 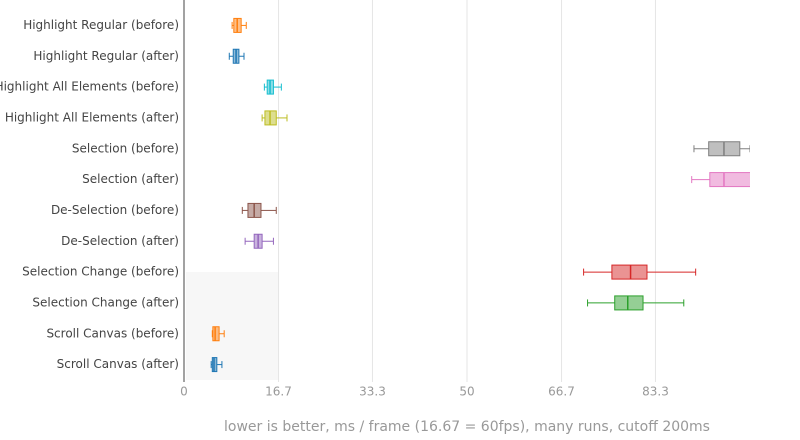 What do you see at coordinates (466, 392) in the screenshot?
I see `x-tick-label: 50` at bounding box center [466, 392].